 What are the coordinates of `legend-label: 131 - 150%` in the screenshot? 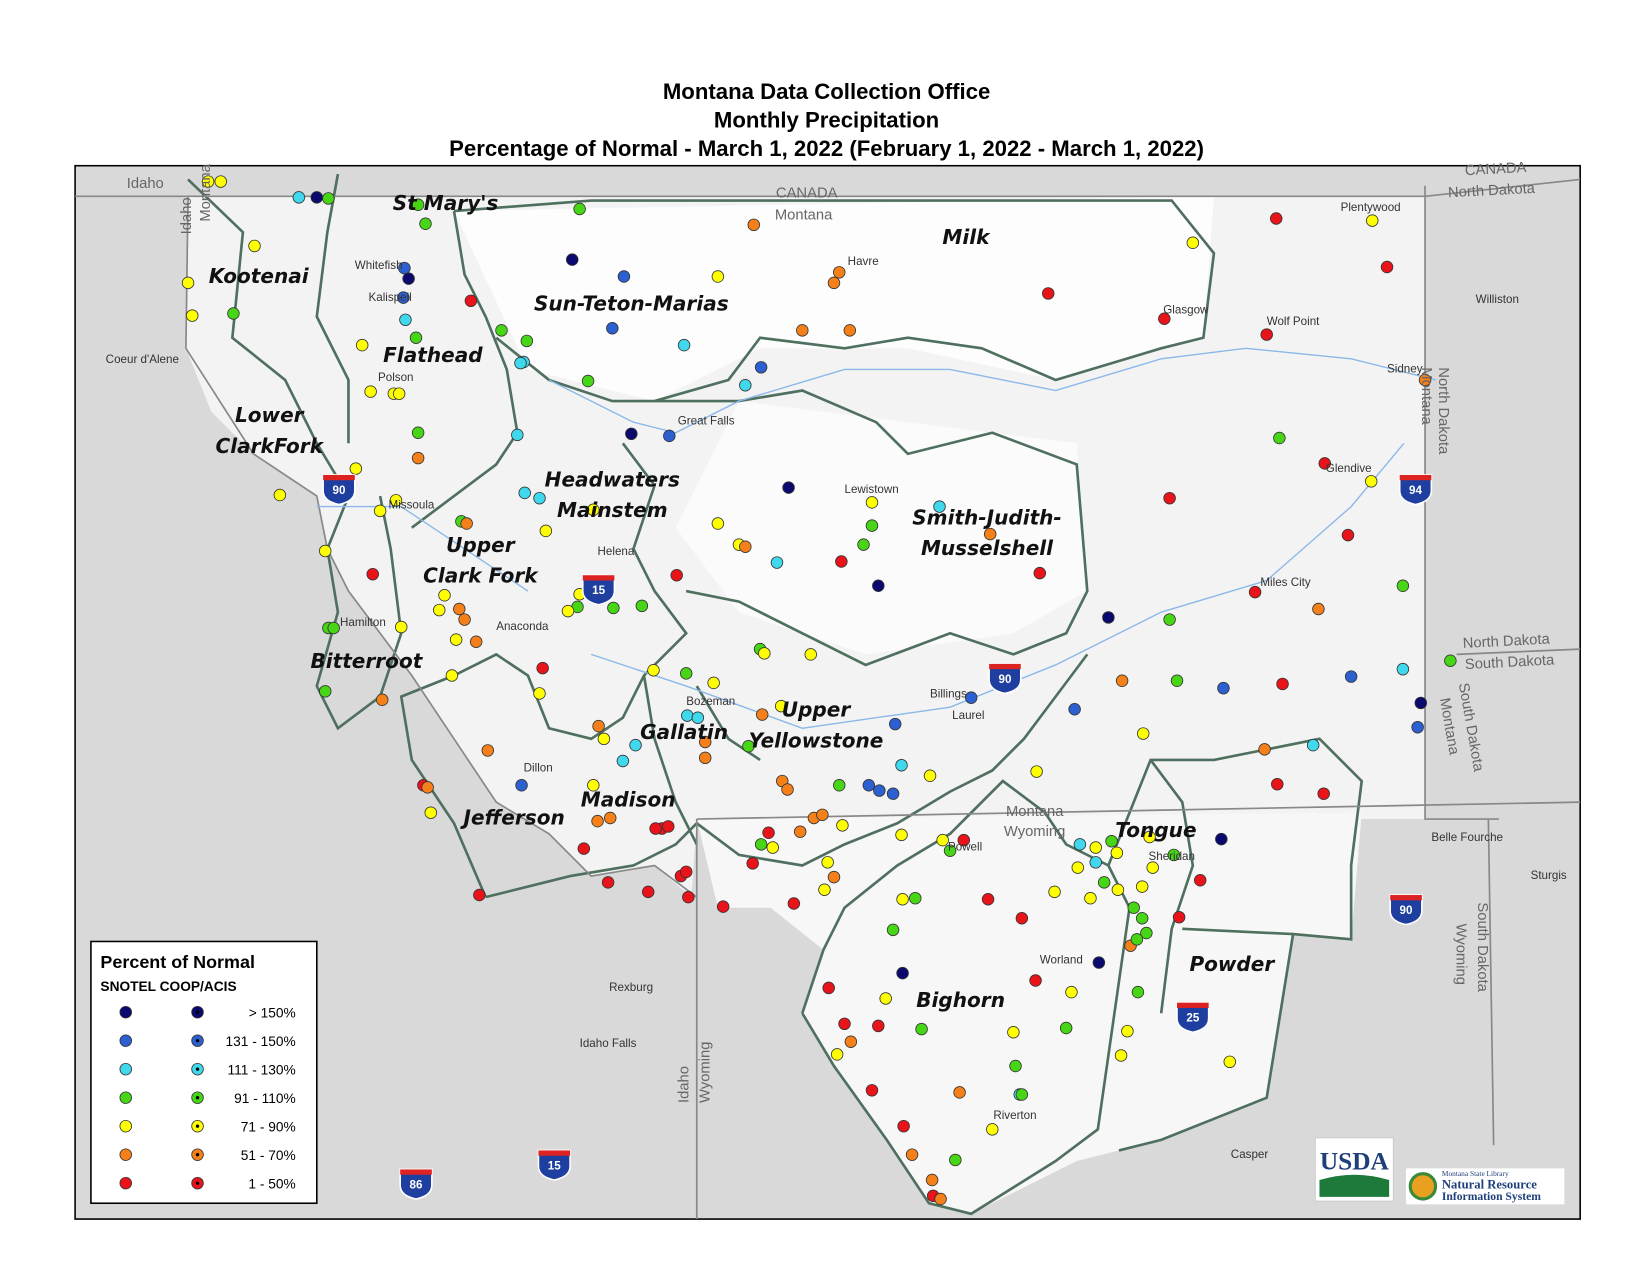 It's located at (261, 1041).